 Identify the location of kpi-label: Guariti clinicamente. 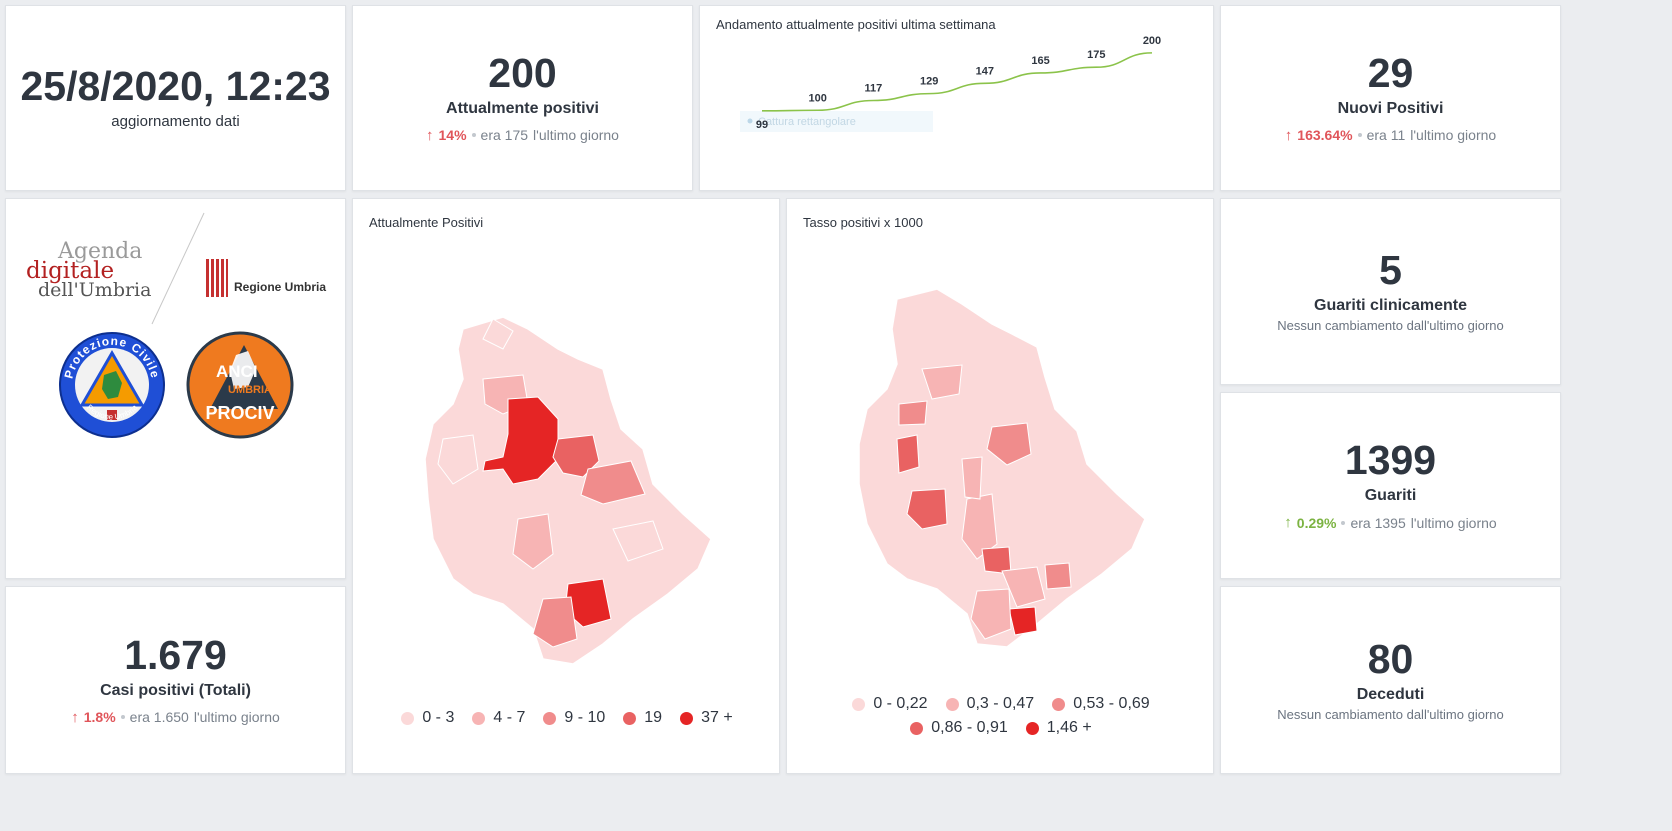
(1390, 305).